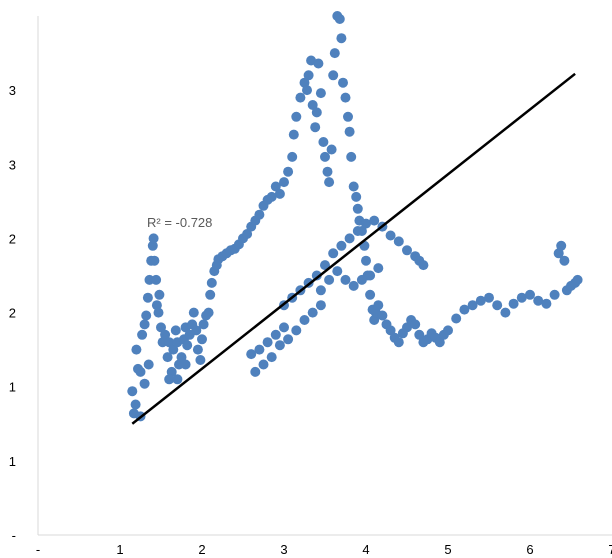 This screenshot has width=612, height=558. What do you see at coordinates (12, 164) in the screenshot?
I see `y-tick-label: 3` at bounding box center [12, 164].